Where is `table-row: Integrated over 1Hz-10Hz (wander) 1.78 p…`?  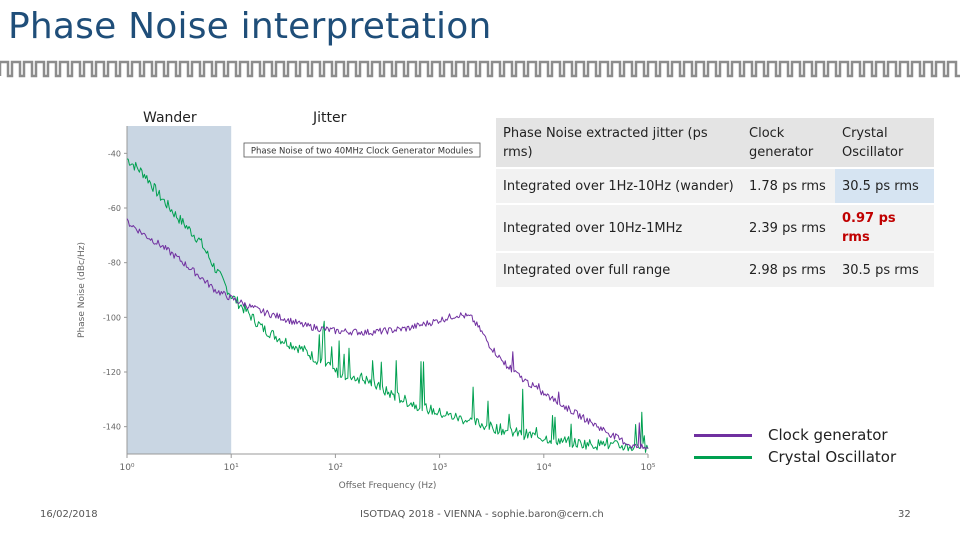 table-row: Integrated over 1Hz-10Hz (wander) 1.78 p… is located at coordinates (715, 186).